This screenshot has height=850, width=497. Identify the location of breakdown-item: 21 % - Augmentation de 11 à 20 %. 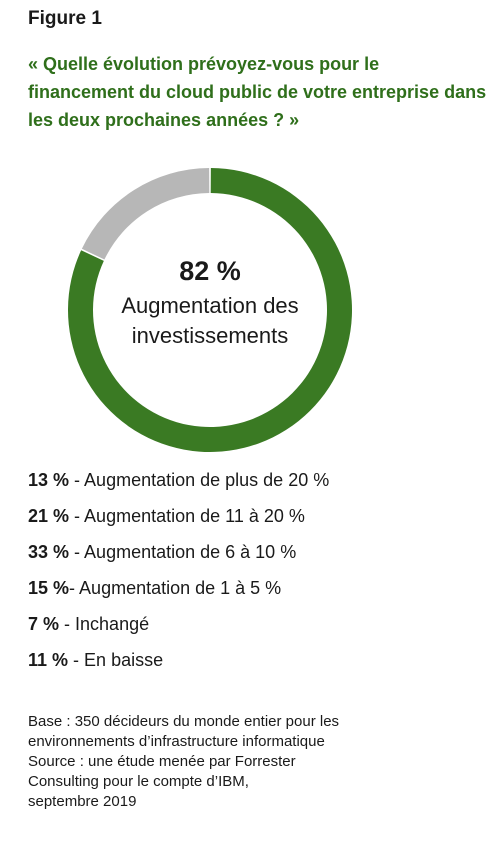
(178, 520).